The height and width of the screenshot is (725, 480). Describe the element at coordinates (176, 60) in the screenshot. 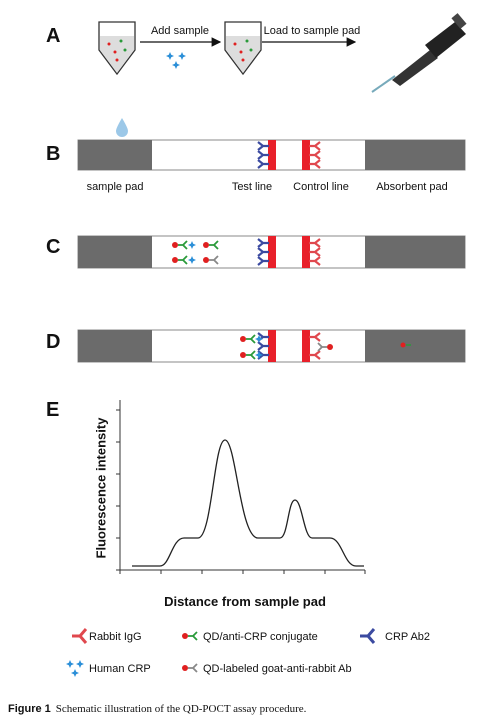

I see `human-crp` at that location.